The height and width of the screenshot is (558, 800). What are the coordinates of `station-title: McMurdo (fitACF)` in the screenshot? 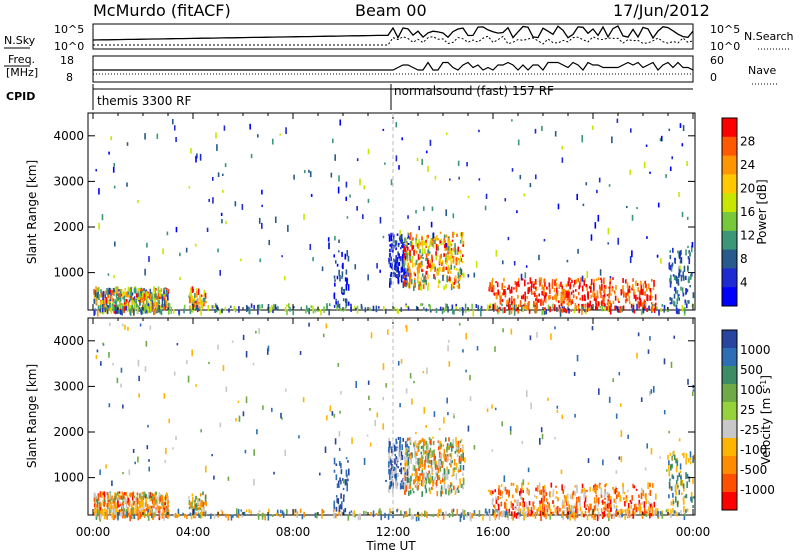 It's located at (162, 10).